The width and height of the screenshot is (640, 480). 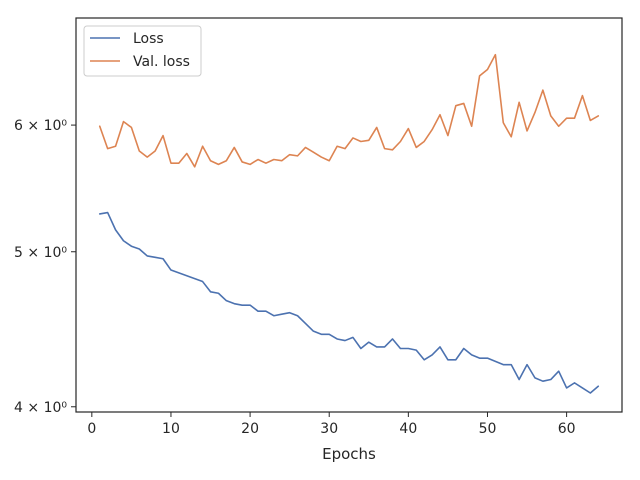 I want to click on legend-label-val-loss: Val. loss, so click(x=161, y=62).